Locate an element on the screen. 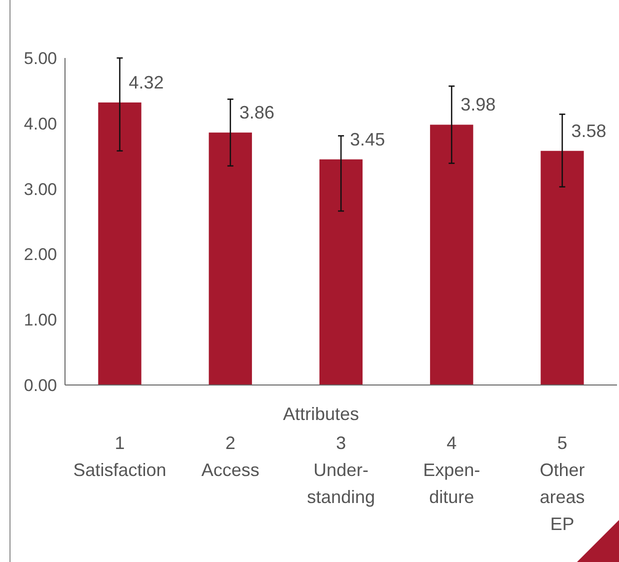 The image size is (619, 562). x-tick-label: 1 Satisfaction is located at coordinates (119, 456).